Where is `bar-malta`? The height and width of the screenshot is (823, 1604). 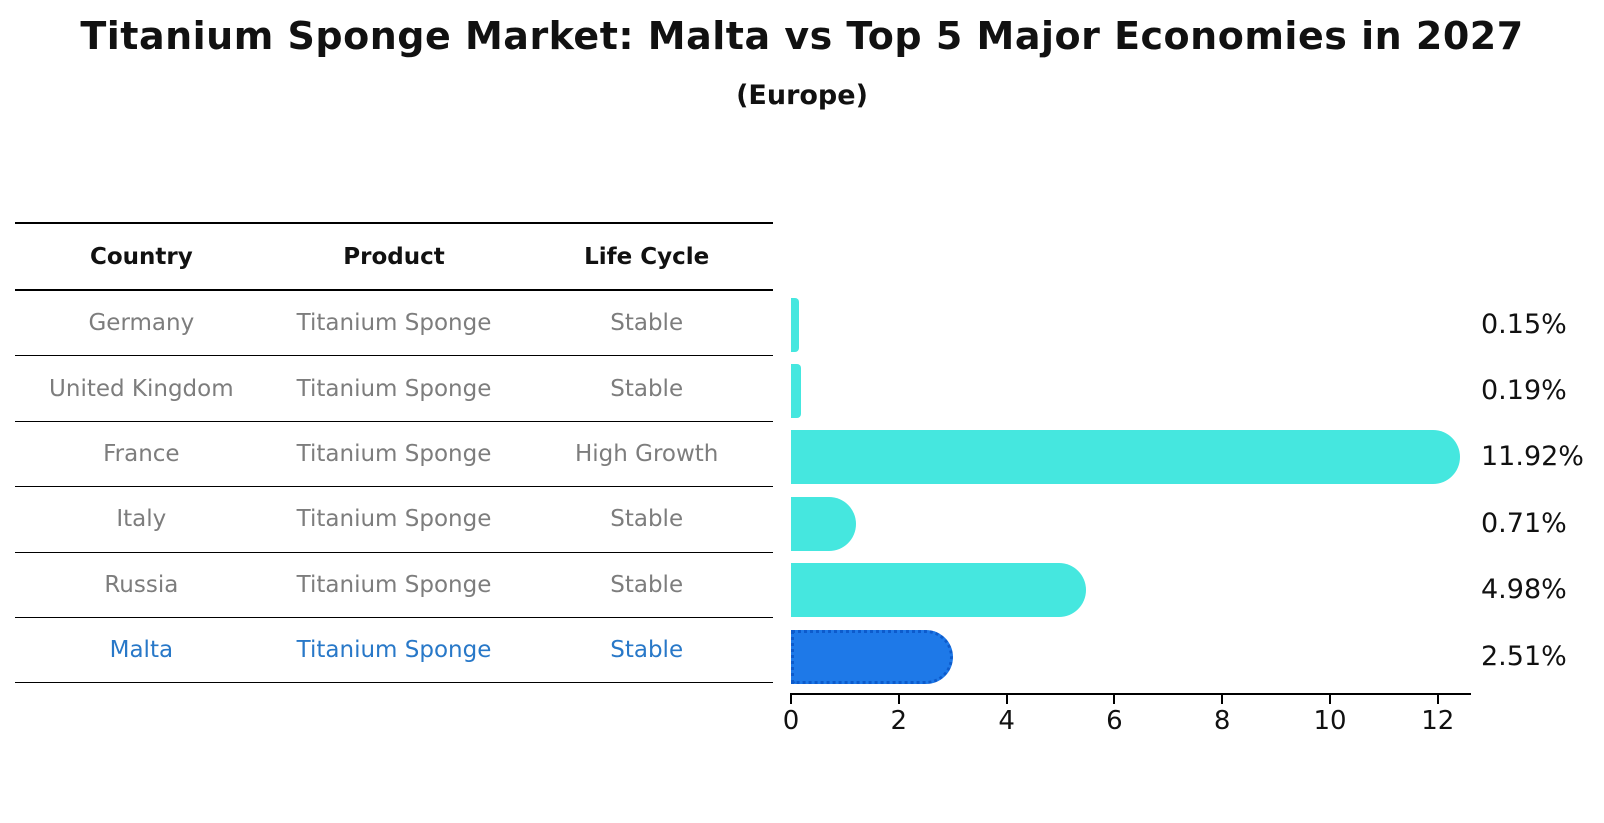
bar-malta is located at coordinates (872, 656).